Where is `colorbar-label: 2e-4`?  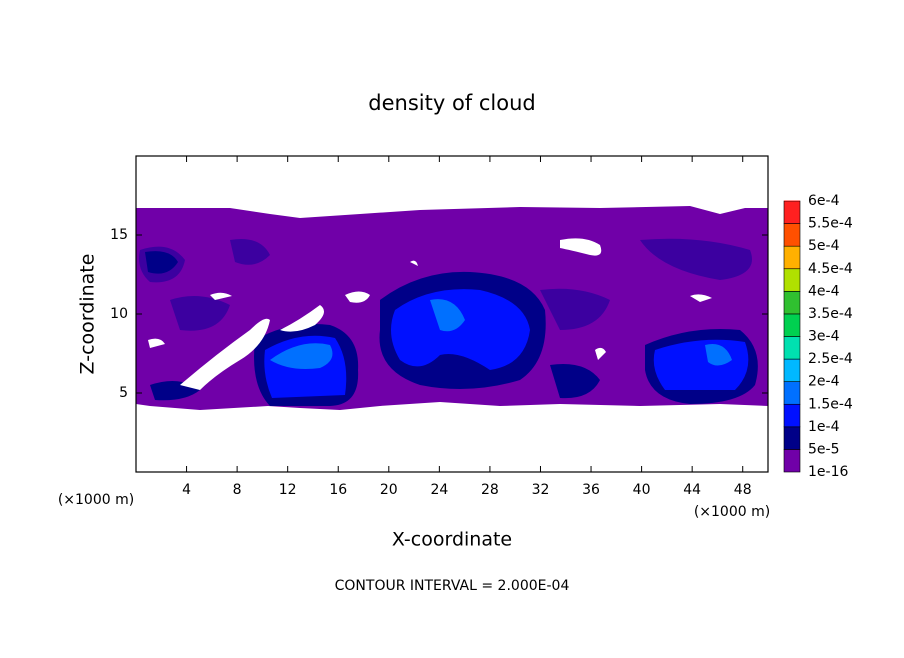 colorbar-label: 2e-4 is located at coordinates (824, 382).